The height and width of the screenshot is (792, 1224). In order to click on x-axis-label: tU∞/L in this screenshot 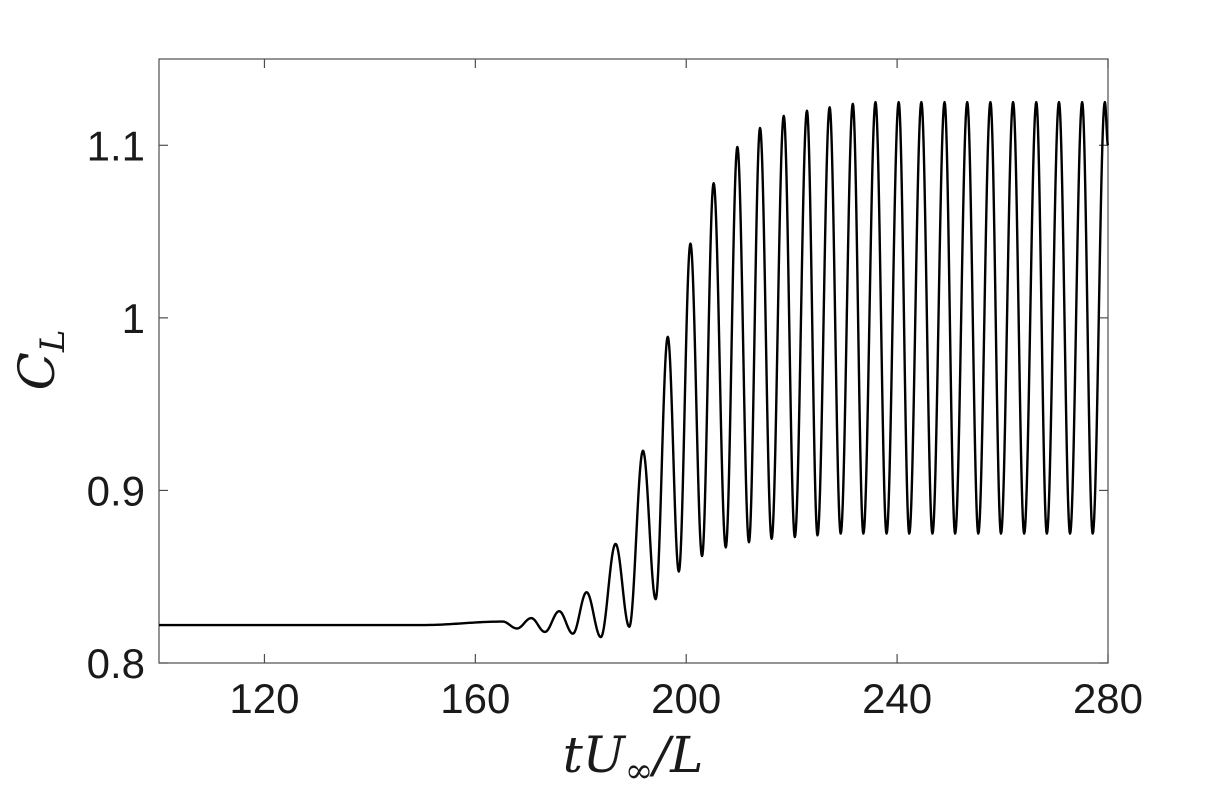, I will do `click(633, 758)`.